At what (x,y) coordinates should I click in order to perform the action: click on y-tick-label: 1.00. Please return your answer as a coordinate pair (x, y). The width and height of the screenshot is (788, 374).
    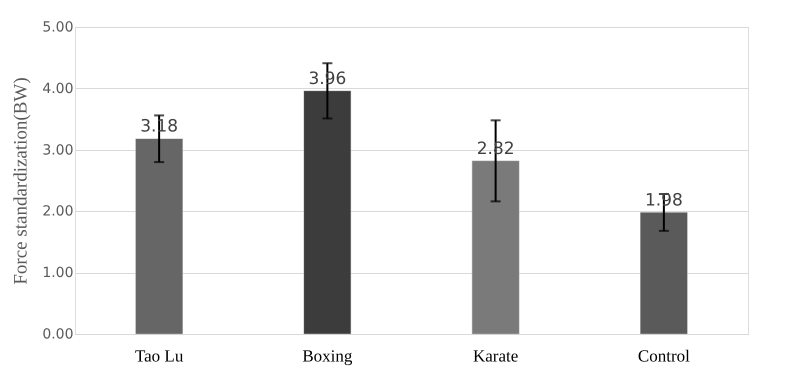
    Looking at the image, I should click on (58, 273).